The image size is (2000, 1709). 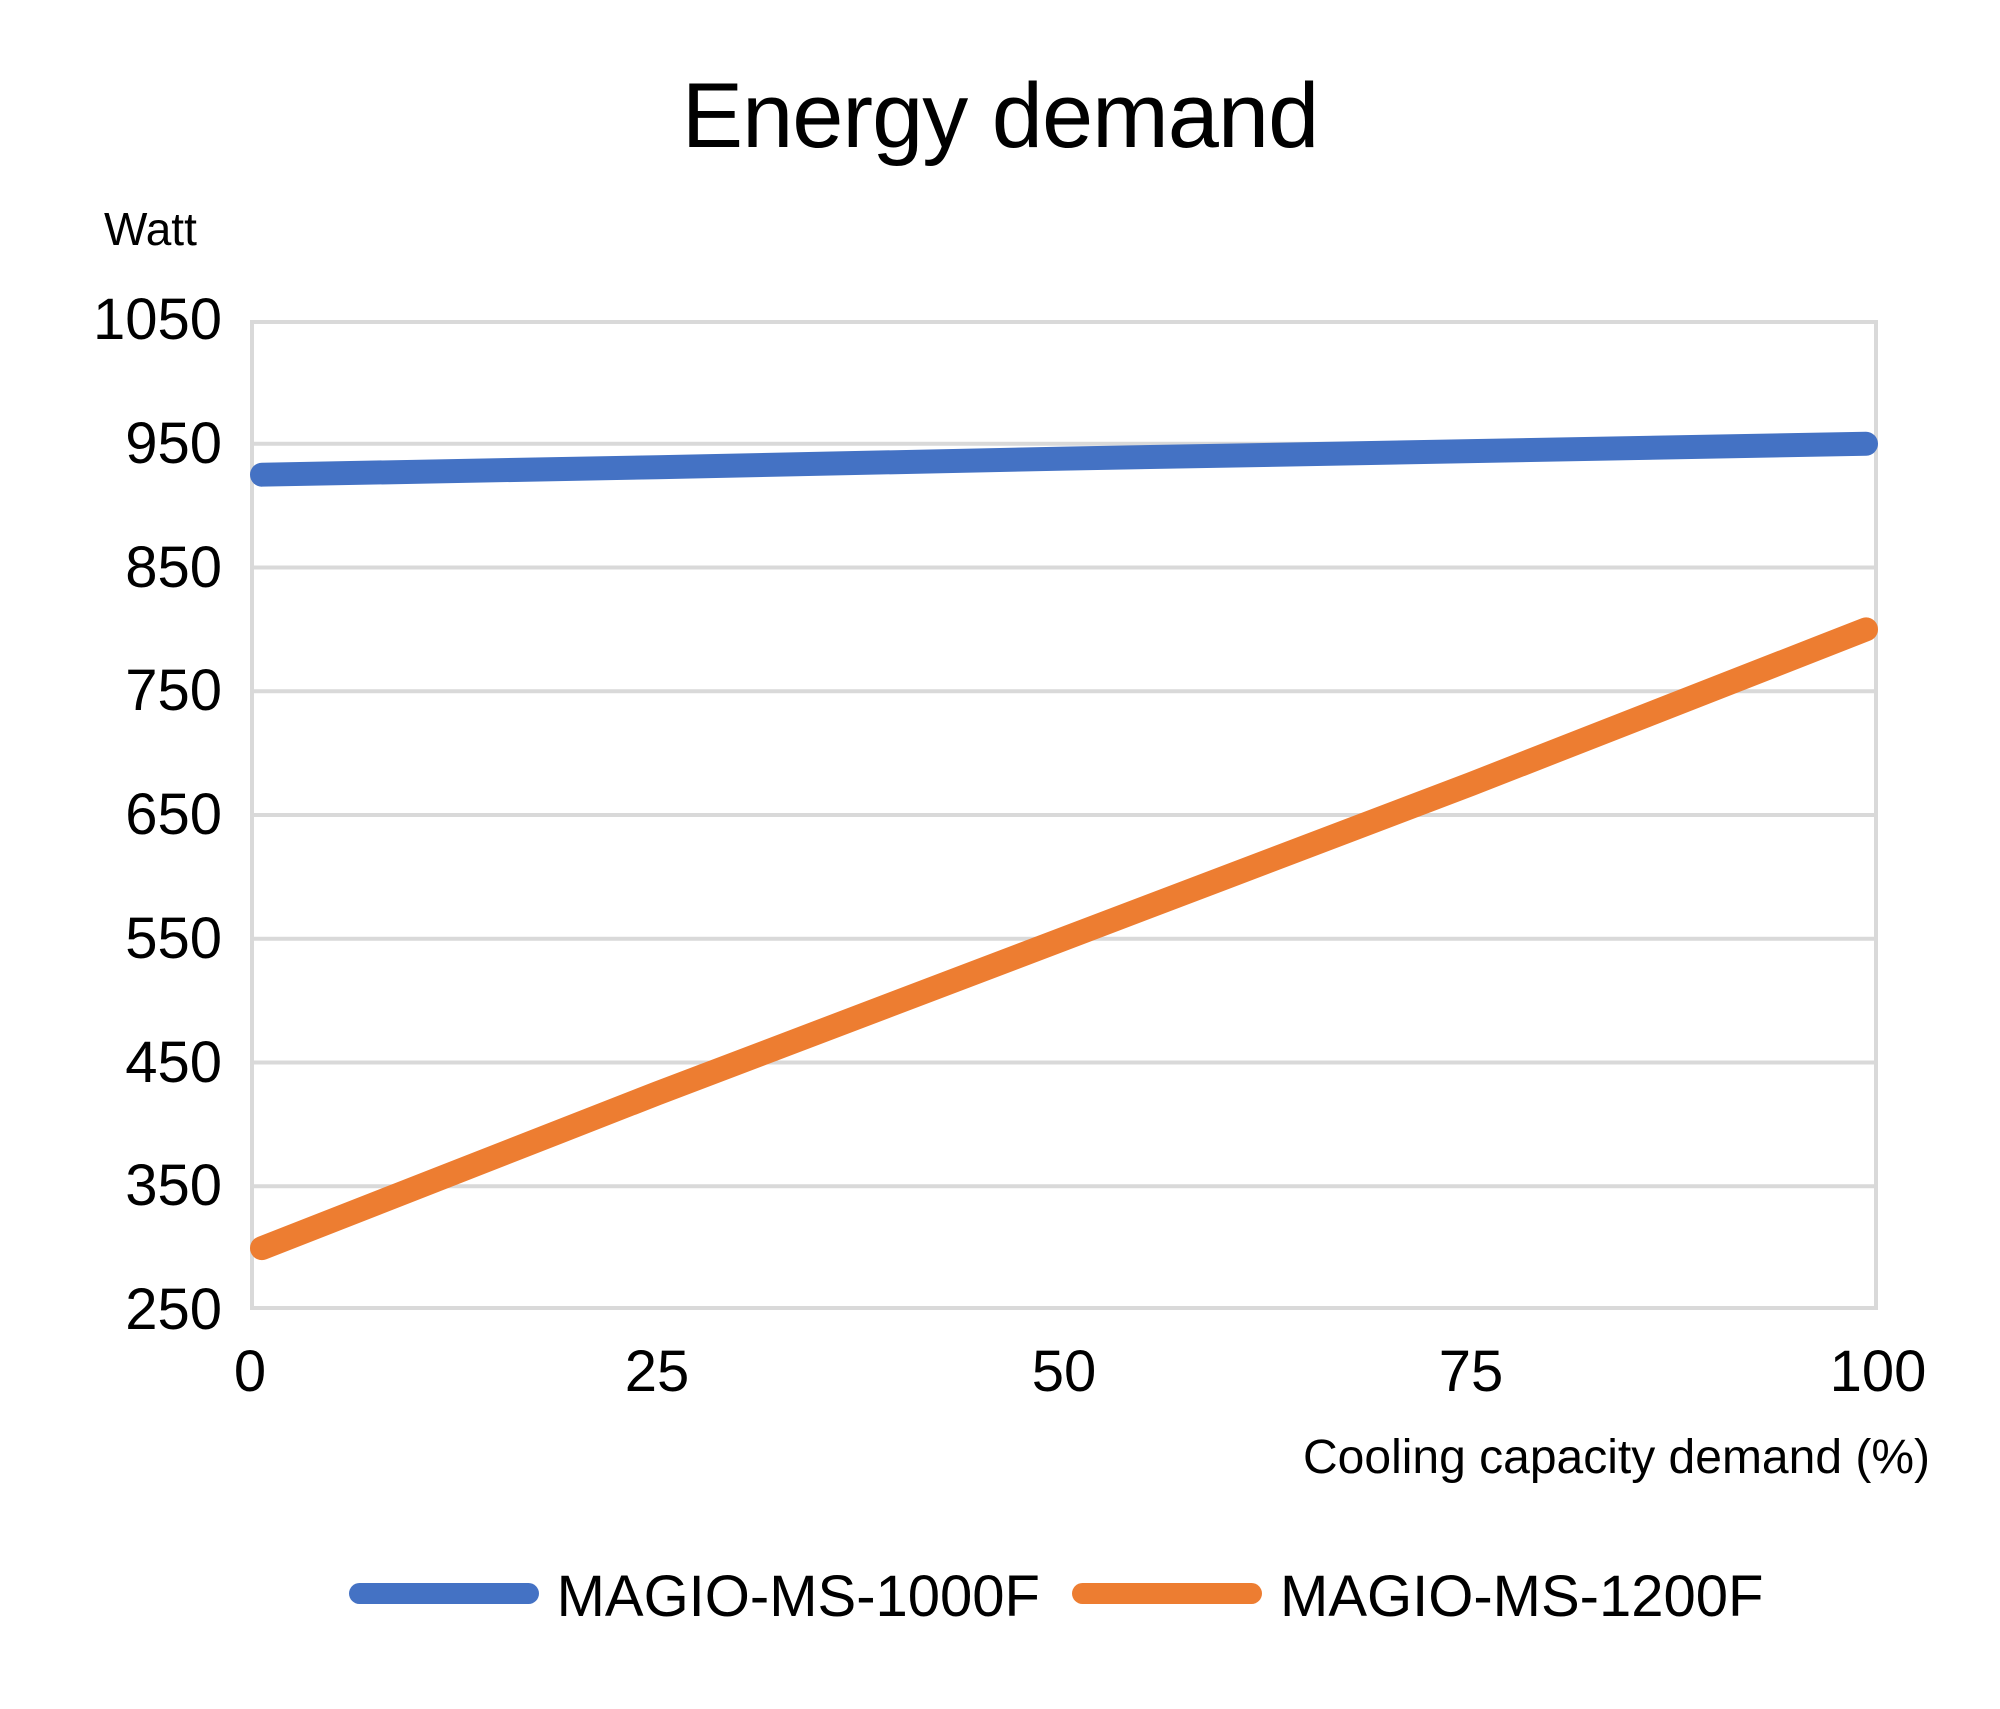 What do you see at coordinates (173, 691) in the screenshot?
I see `y-tick-label: 750` at bounding box center [173, 691].